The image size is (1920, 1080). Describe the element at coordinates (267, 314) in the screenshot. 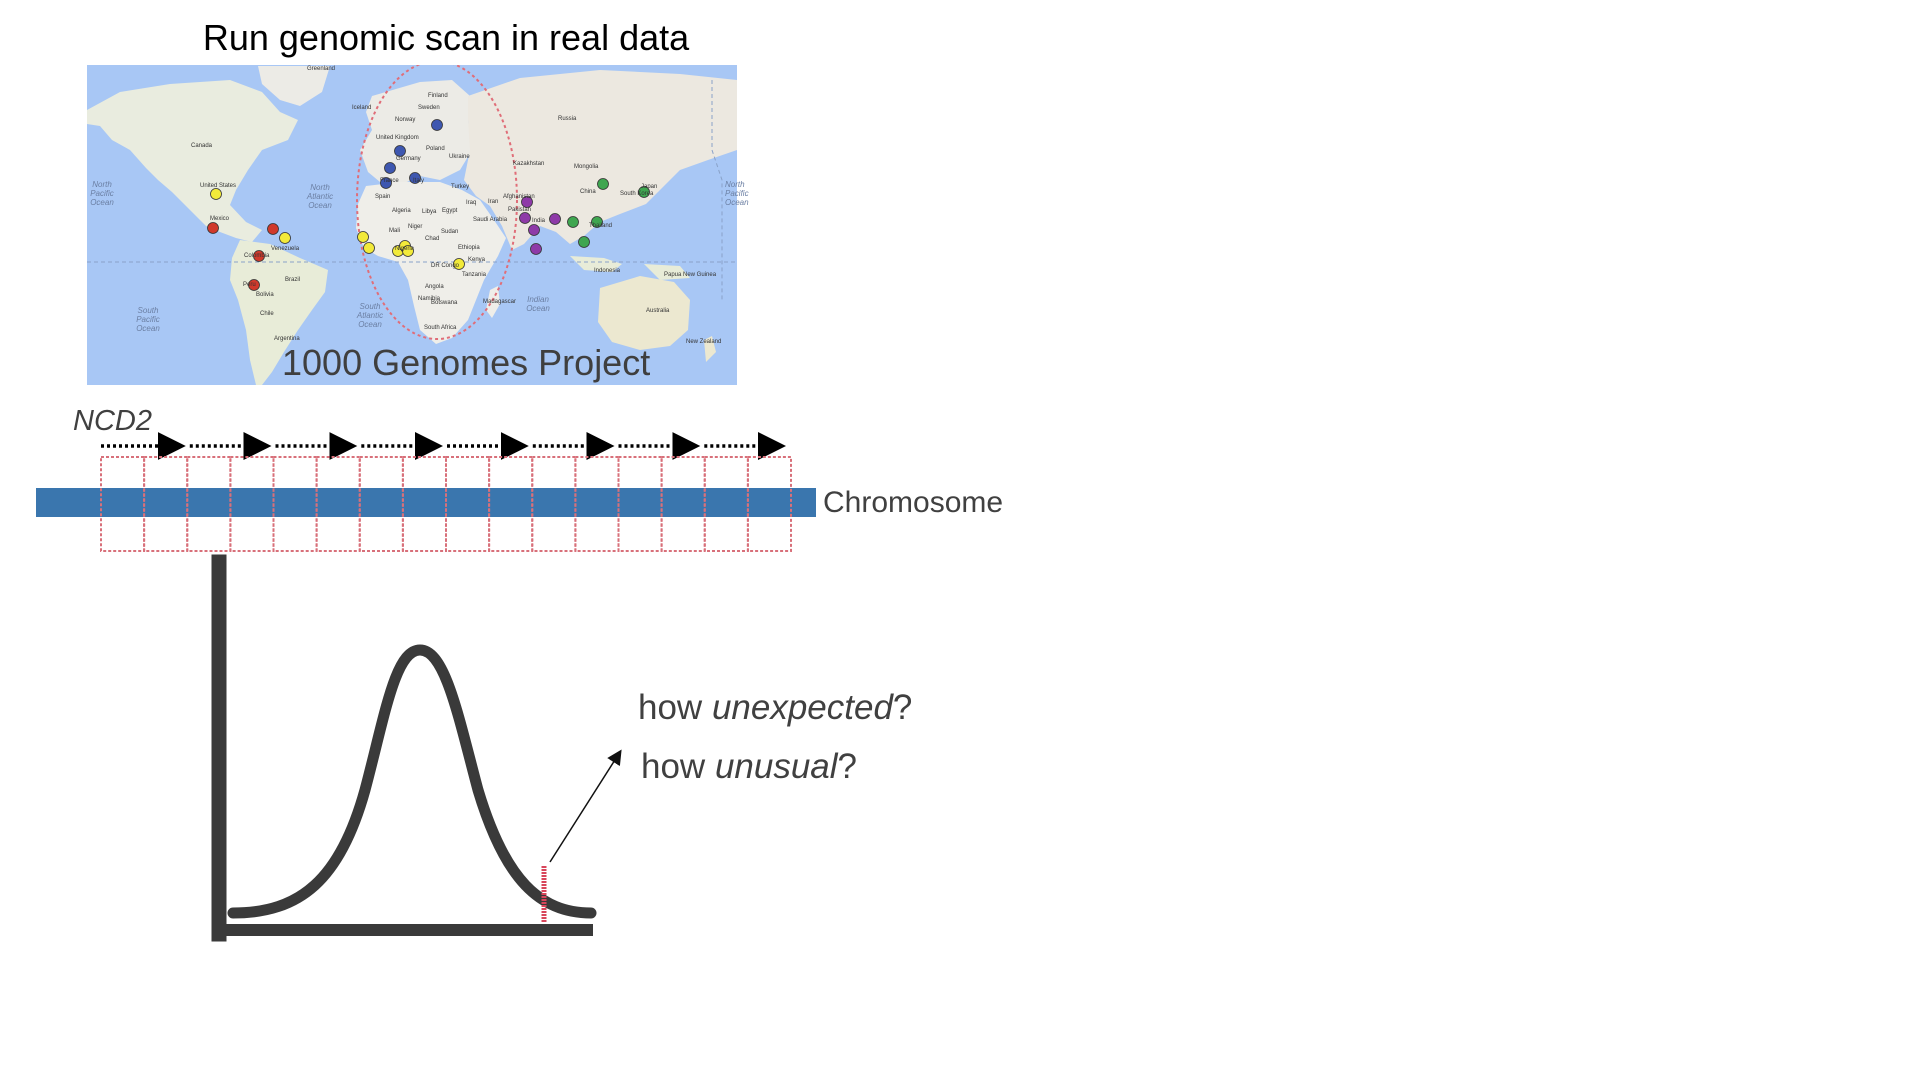

I see `map-country-label: Chile` at that location.